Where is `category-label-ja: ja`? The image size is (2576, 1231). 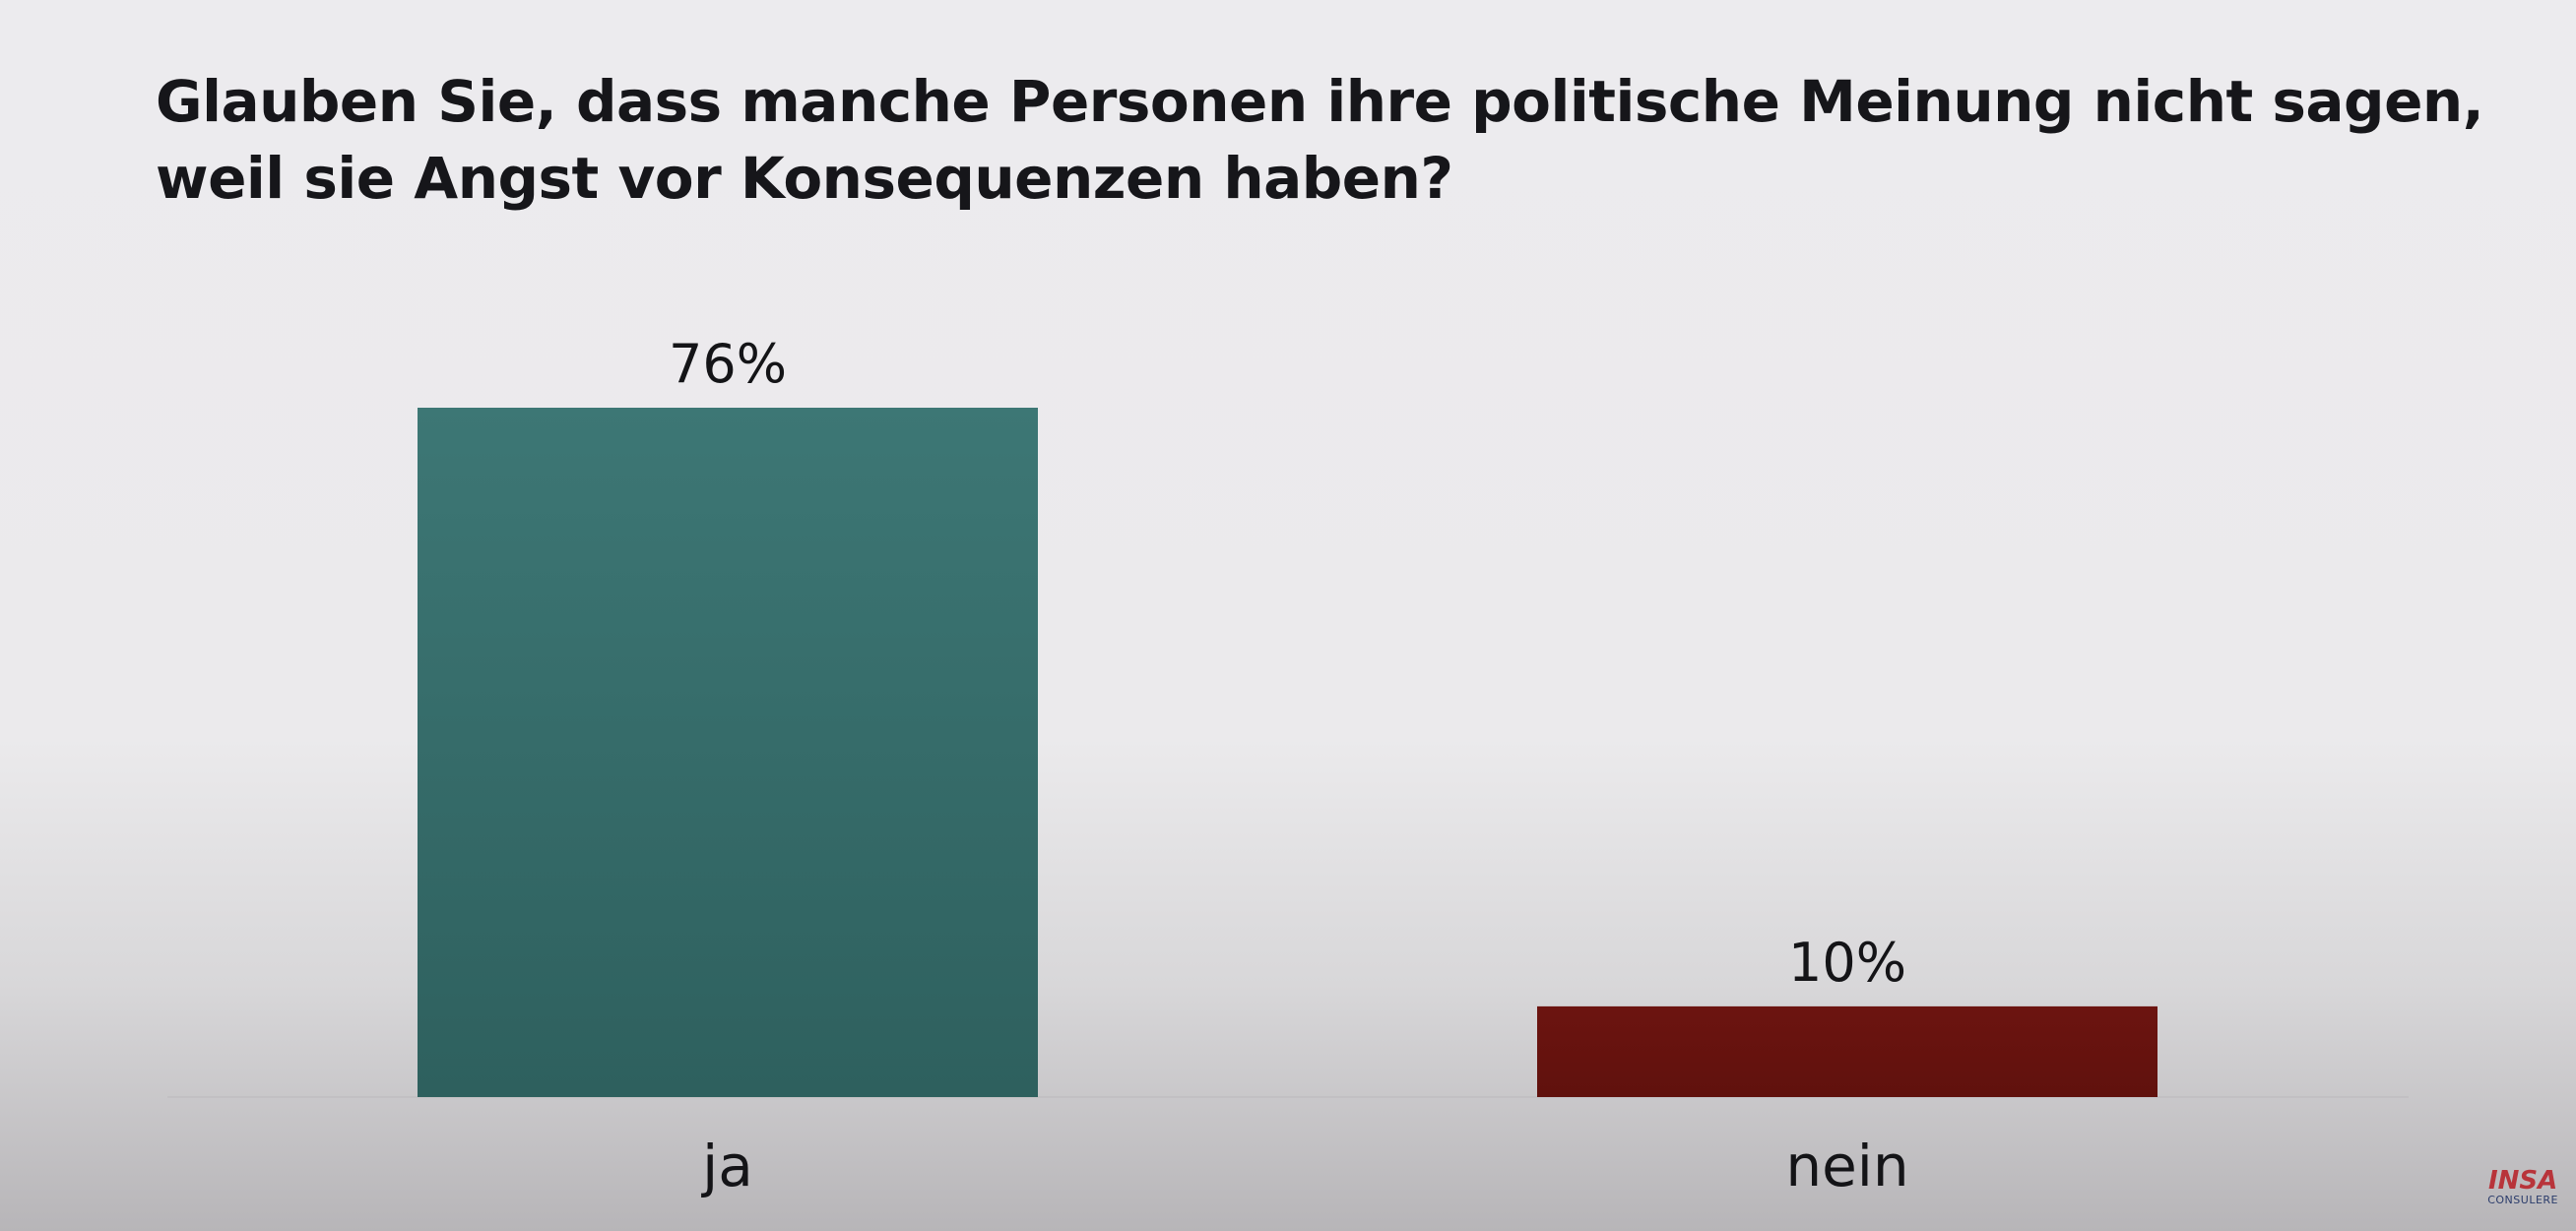 category-label-ja: ja is located at coordinates (726, 1166).